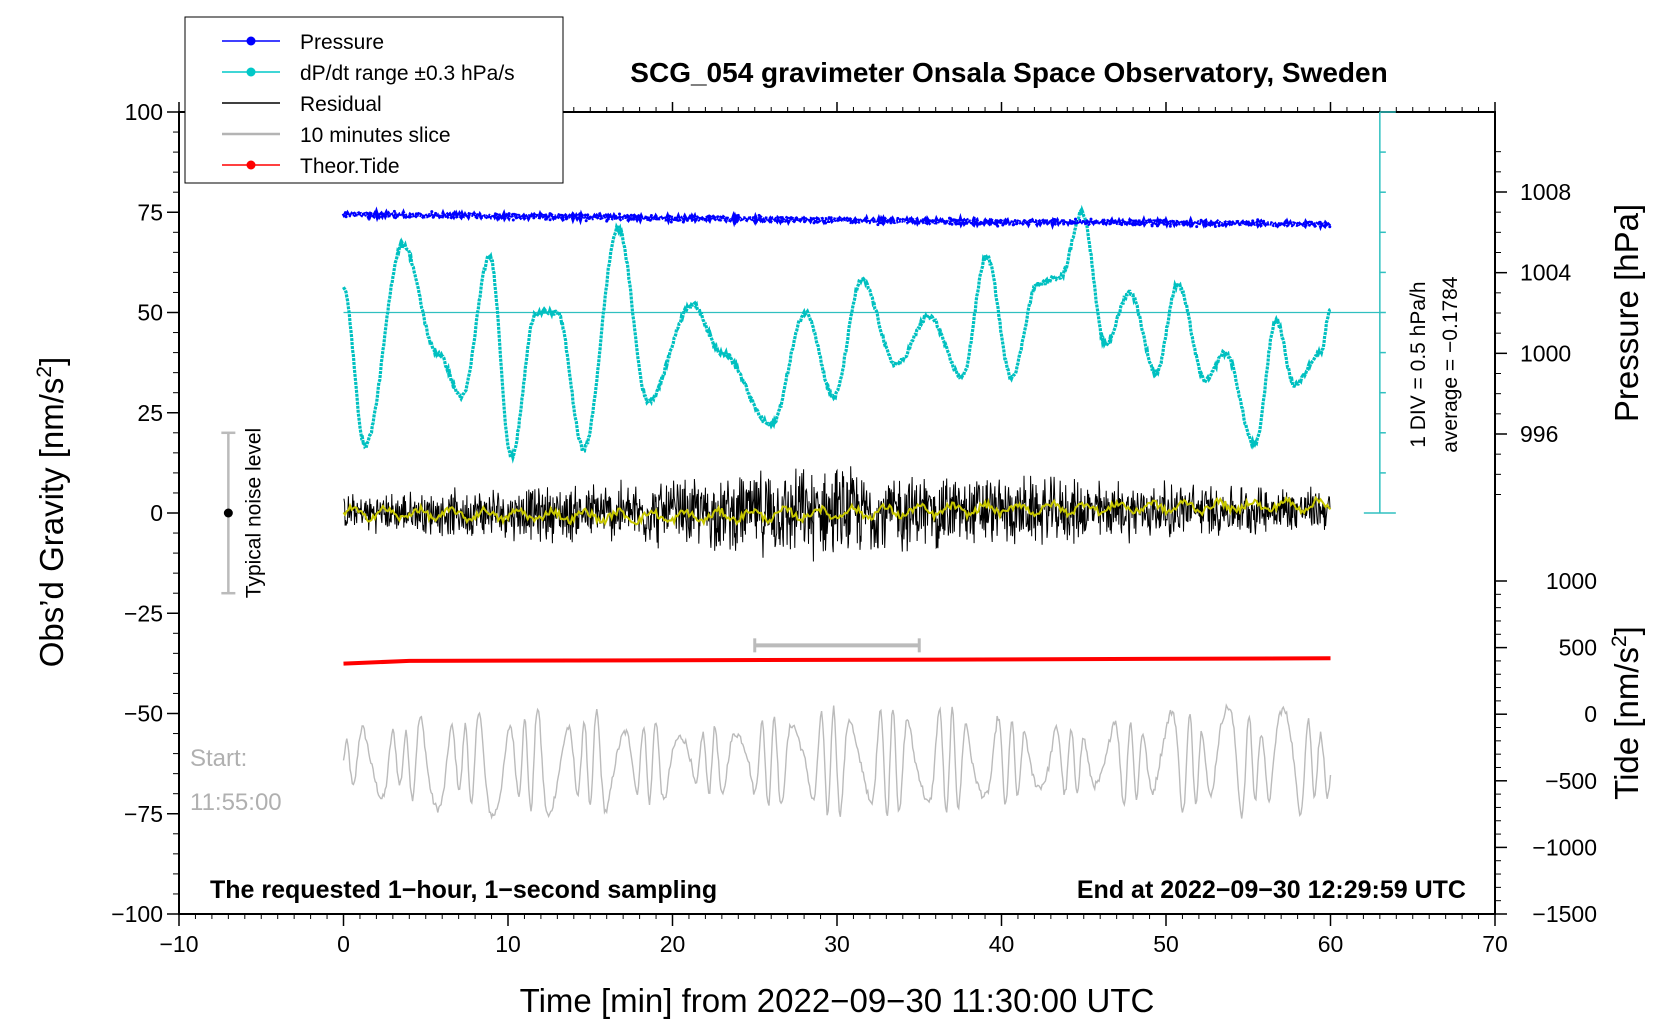 The image size is (1676, 1020). What do you see at coordinates (1532, 312) in the screenshot?
I see `pressure-axis: 1008 1004 1000 996` at bounding box center [1532, 312].